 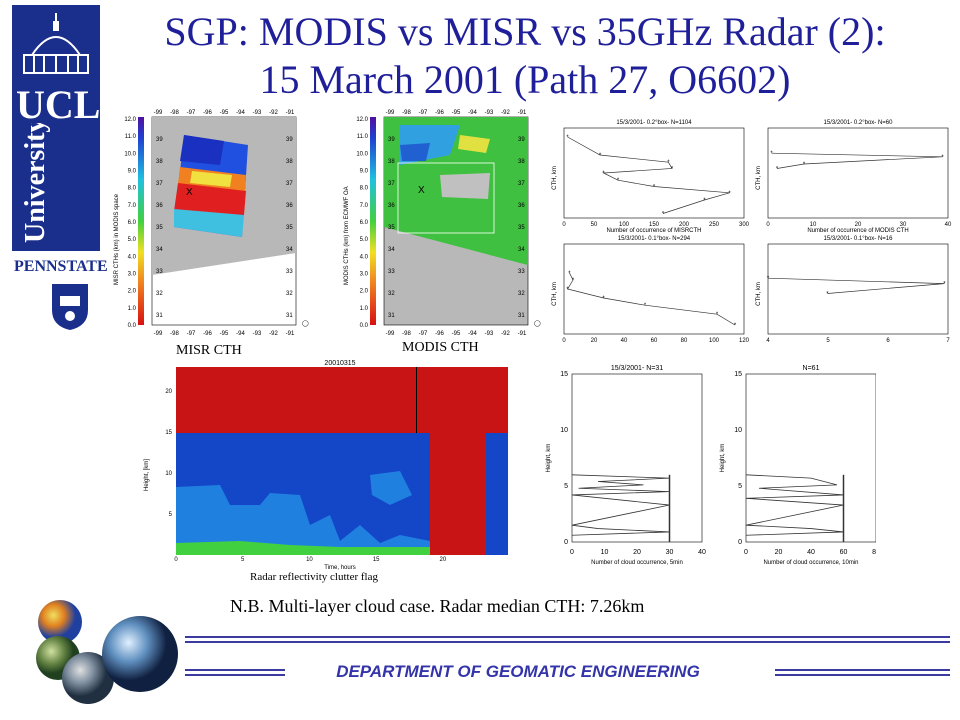 What do you see at coordinates (305, 323) in the screenshot?
I see `misr-ellipse-icon: ◯` at bounding box center [305, 323].